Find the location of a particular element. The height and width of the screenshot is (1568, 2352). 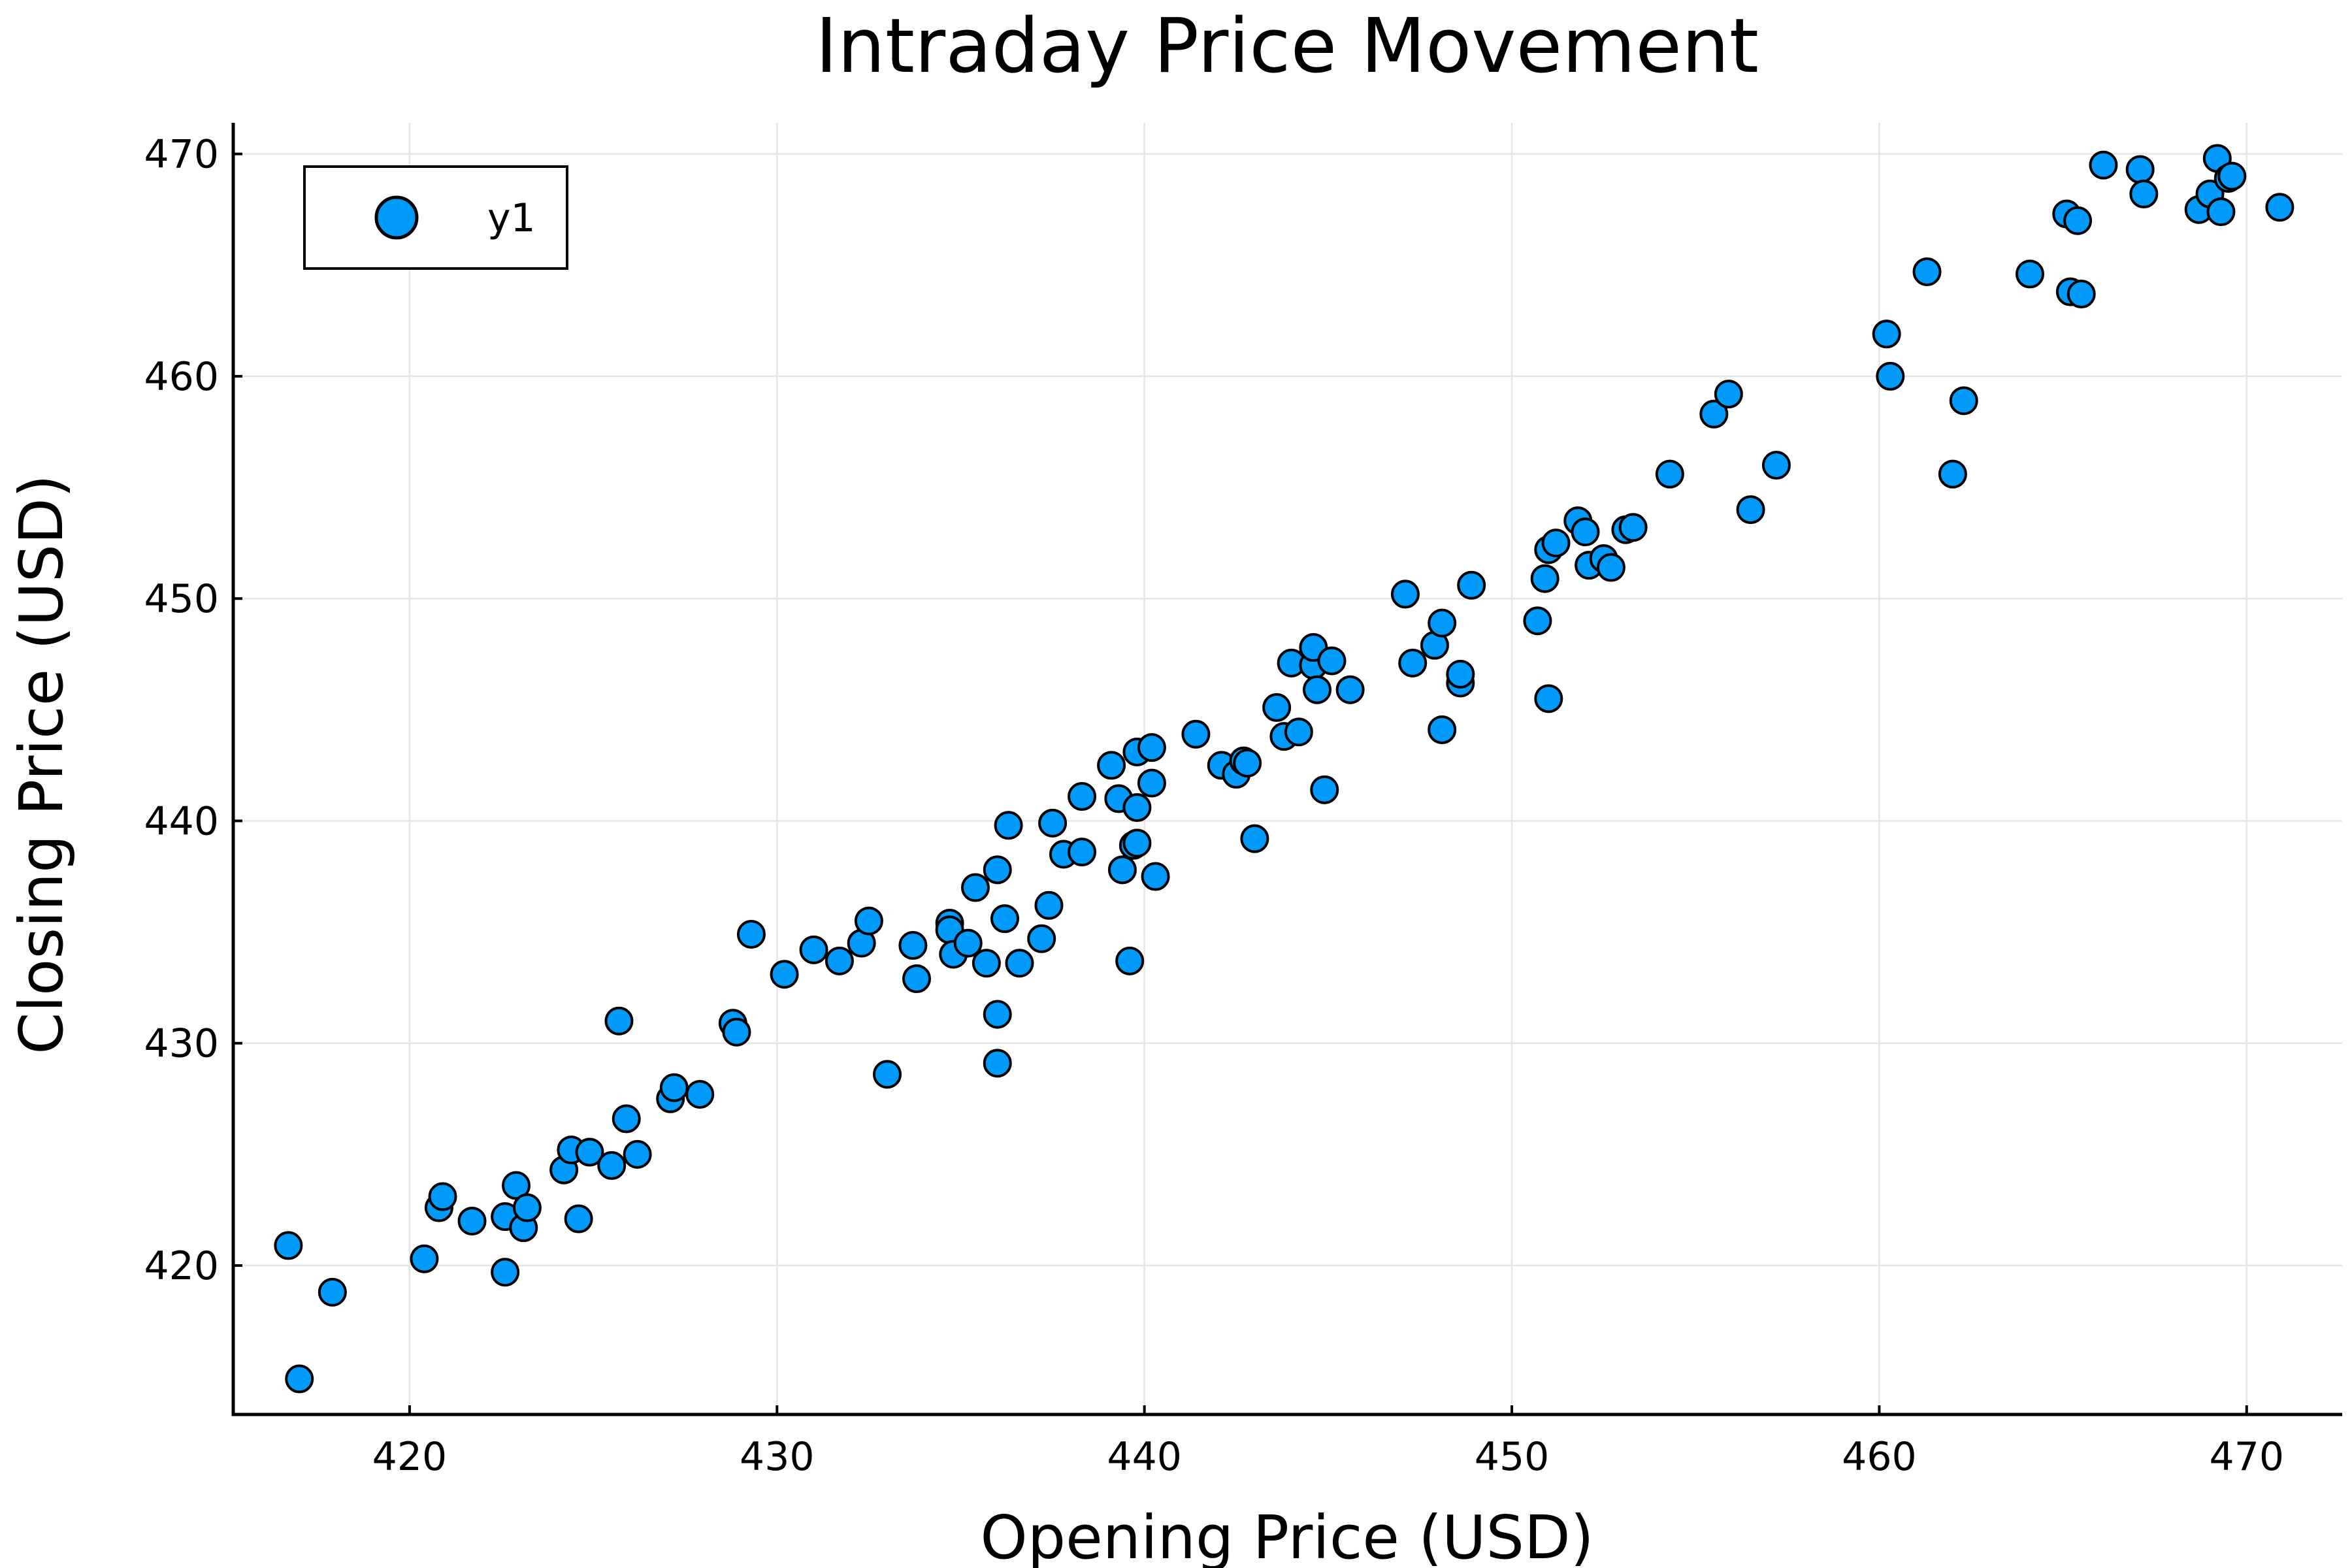

legend-box is located at coordinates (435, 217).